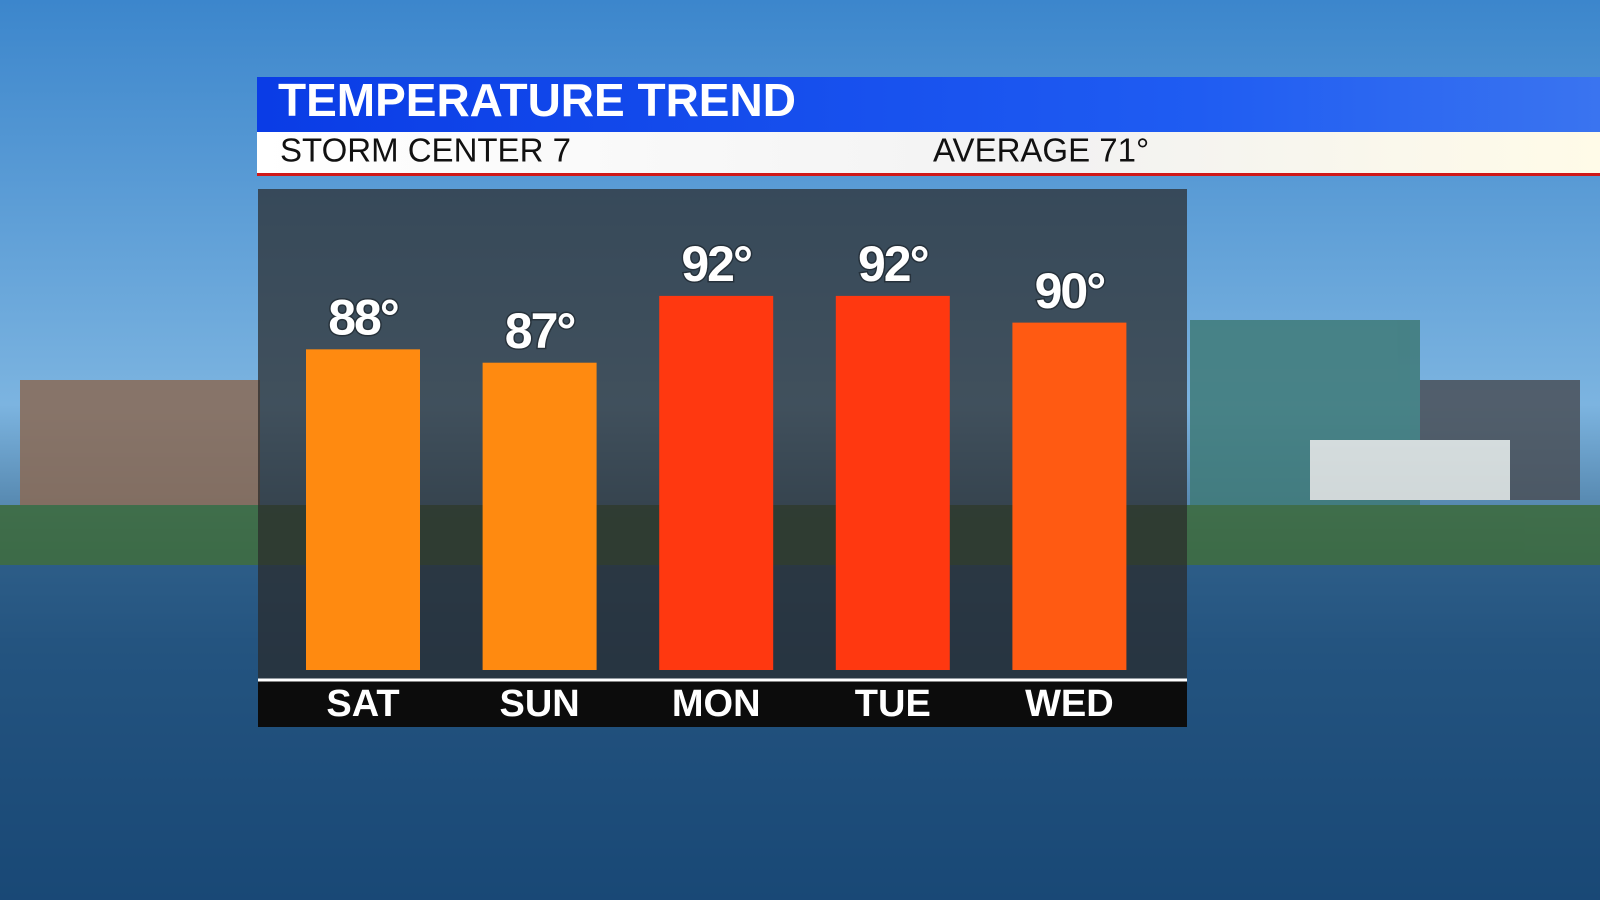 The height and width of the screenshot is (900, 1600). What do you see at coordinates (540, 331) in the screenshot?
I see `value-label: 87°` at bounding box center [540, 331].